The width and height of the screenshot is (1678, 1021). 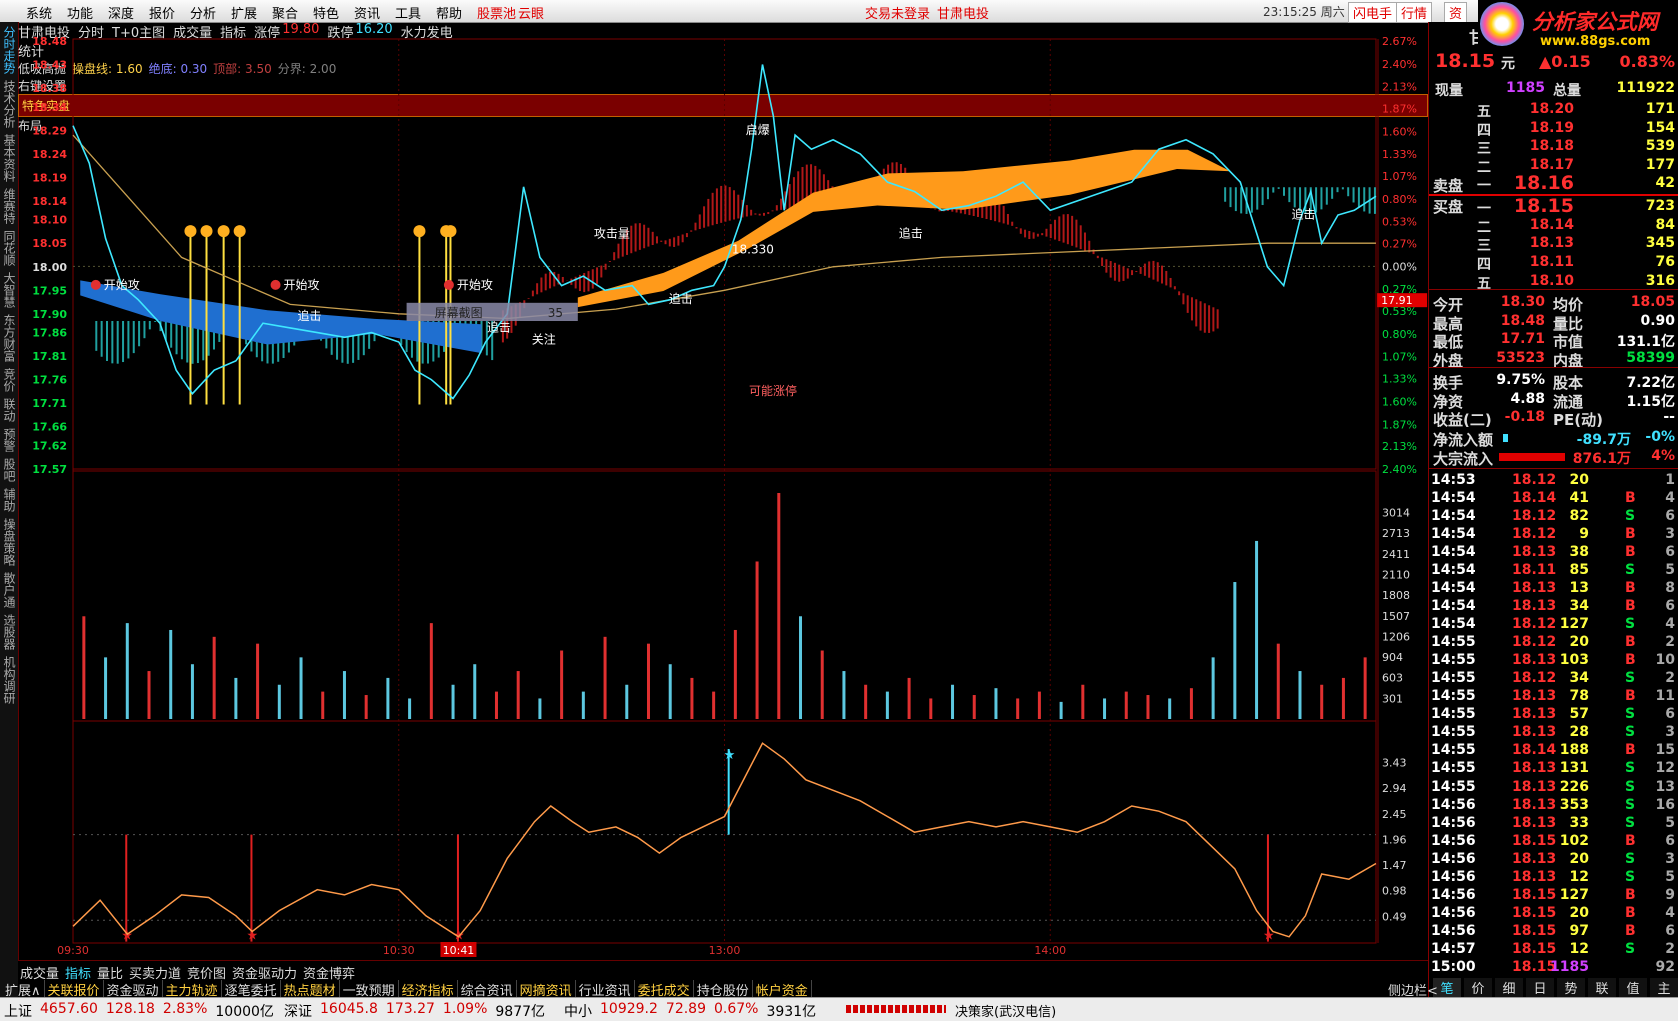 I want to click on stat-label: 最低, so click(x=1448, y=342).